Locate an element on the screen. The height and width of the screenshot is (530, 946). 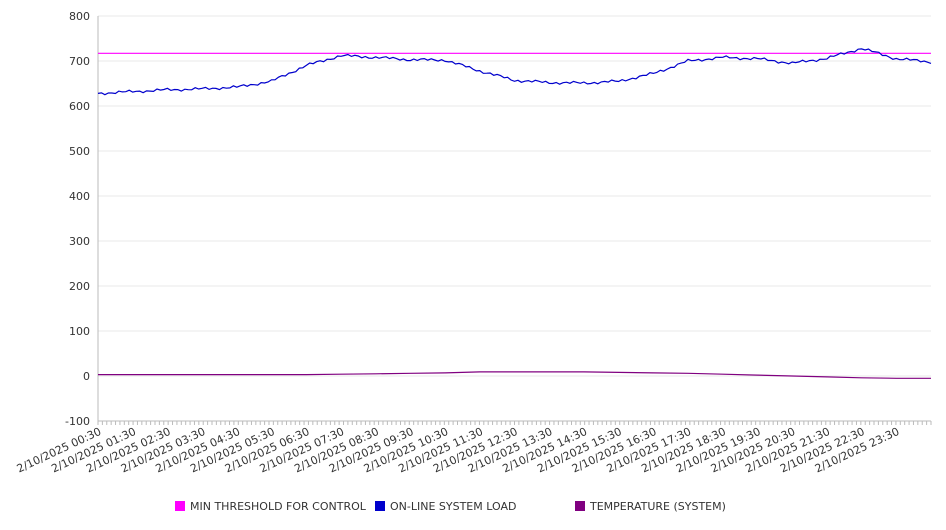
legend-label-temperature: TEMPERATURE (SYSTEM) is located at coordinates (658, 506).